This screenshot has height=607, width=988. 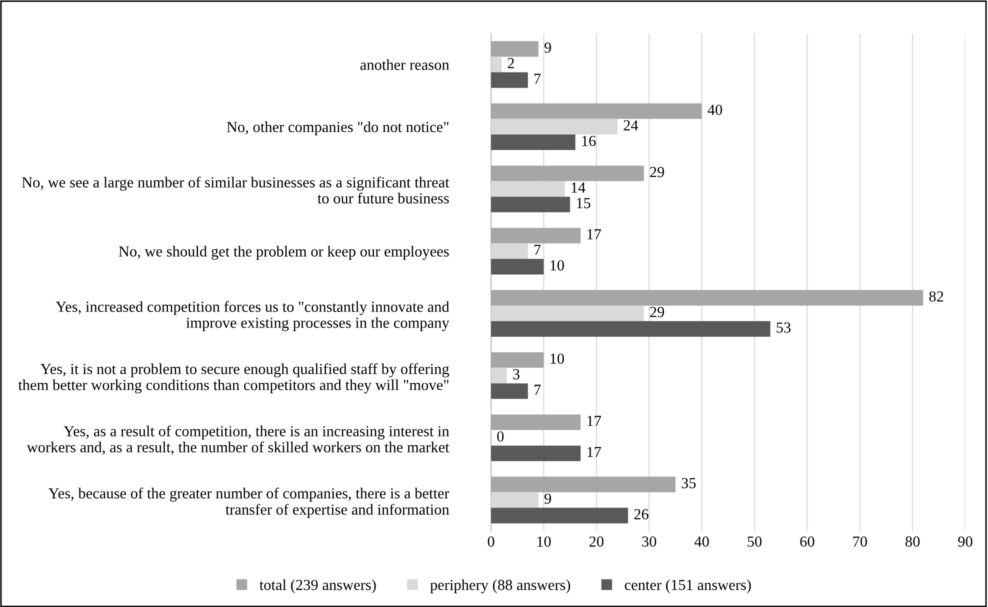 What do you see at coordinates (965, 541) in the screenshot?
I see `x-tick-label: 90` at bounding box center [965, 541].